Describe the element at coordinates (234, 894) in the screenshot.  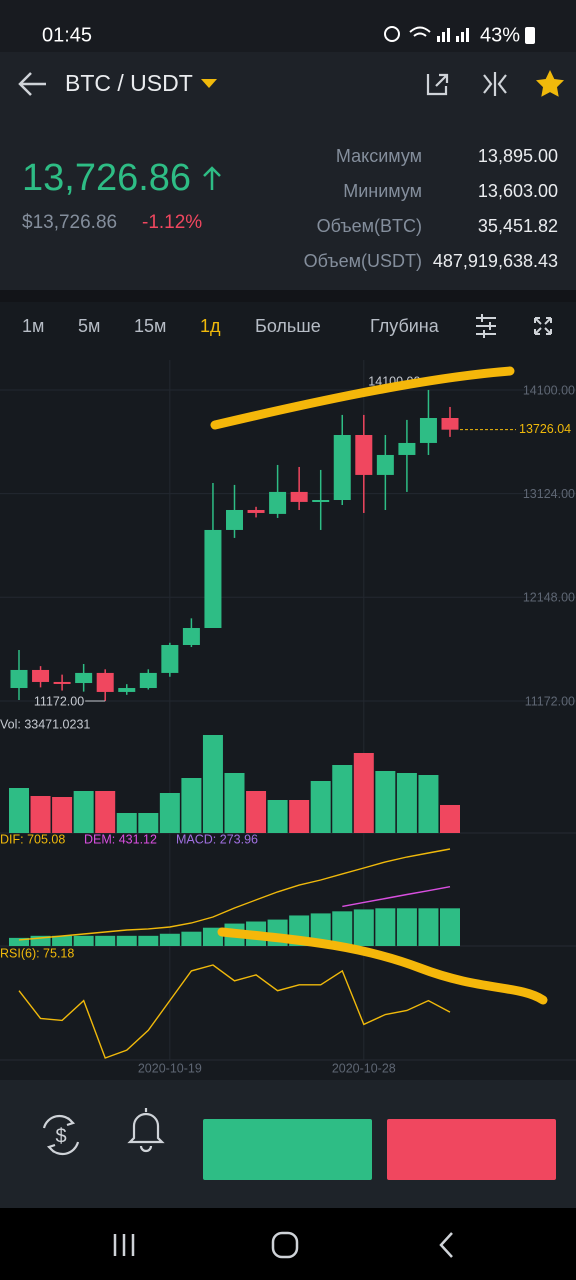
I see `dif-line` at that location.